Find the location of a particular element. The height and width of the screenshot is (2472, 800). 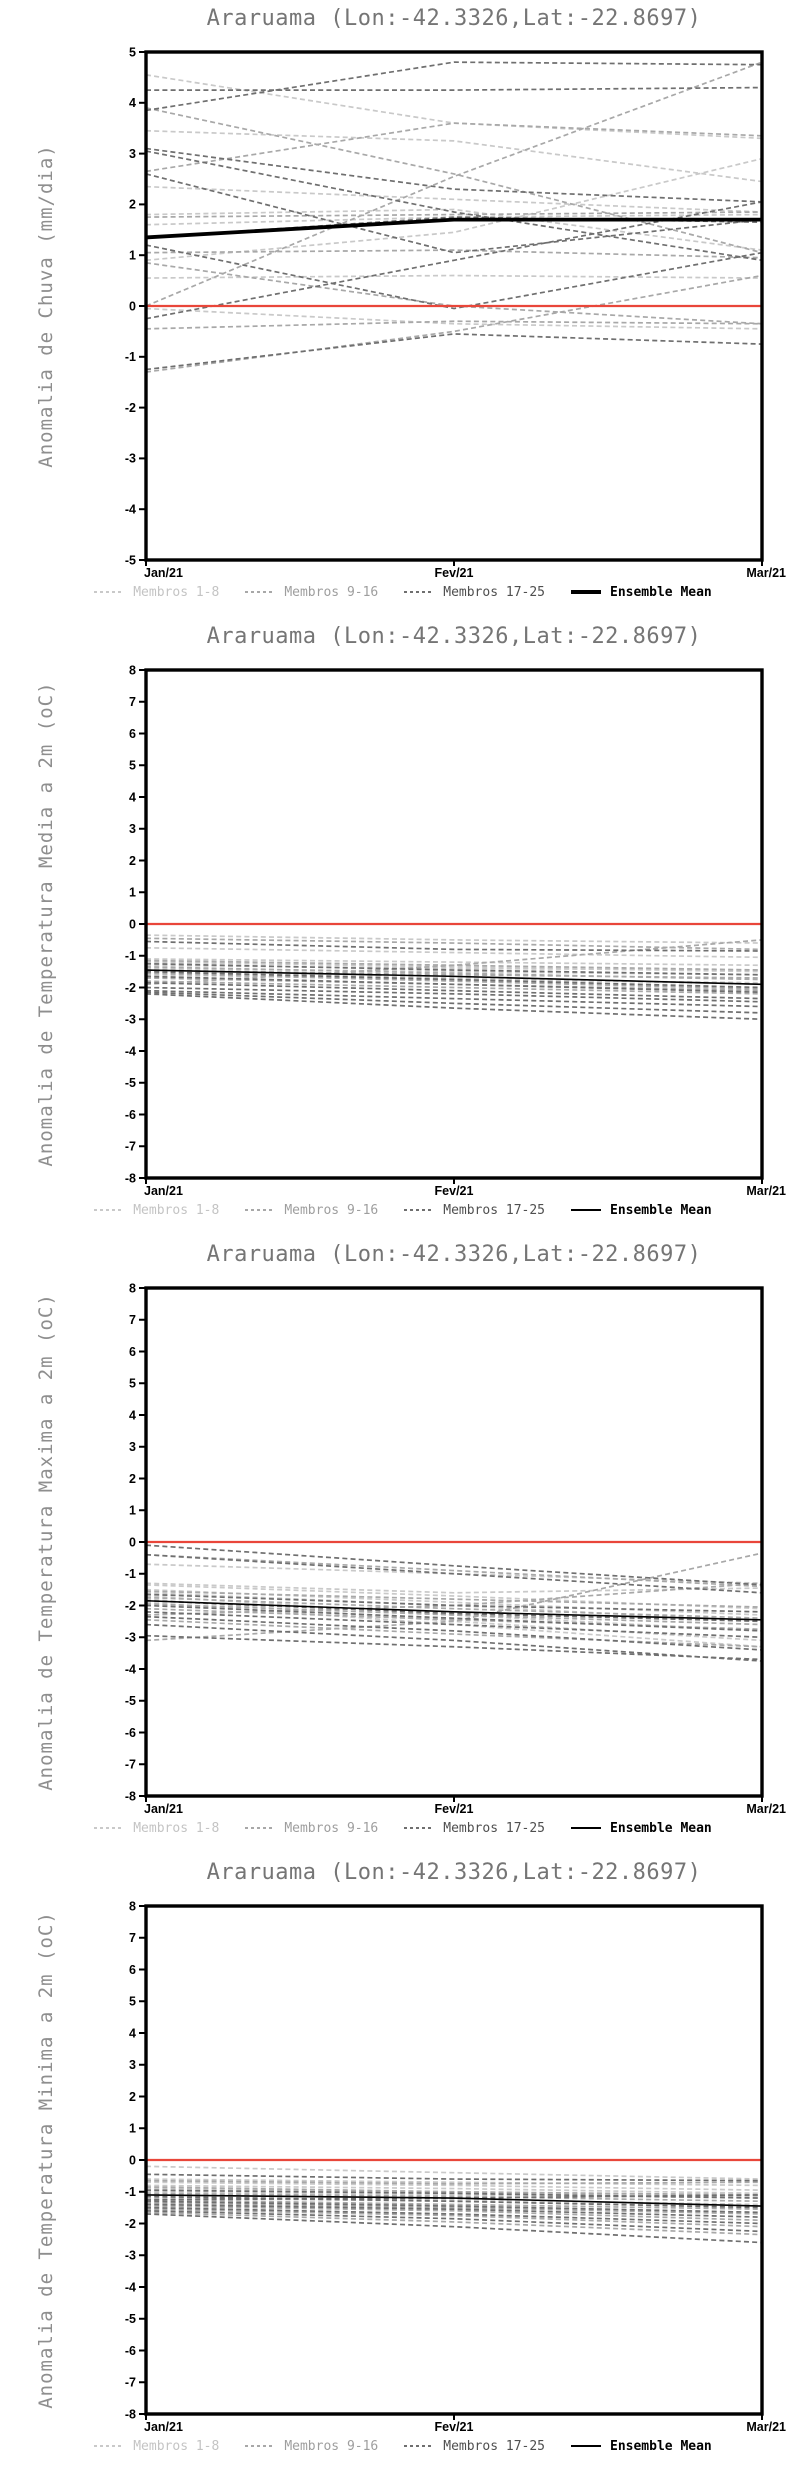

y-tick-label: -7 is located at coordinates (130, 1147).